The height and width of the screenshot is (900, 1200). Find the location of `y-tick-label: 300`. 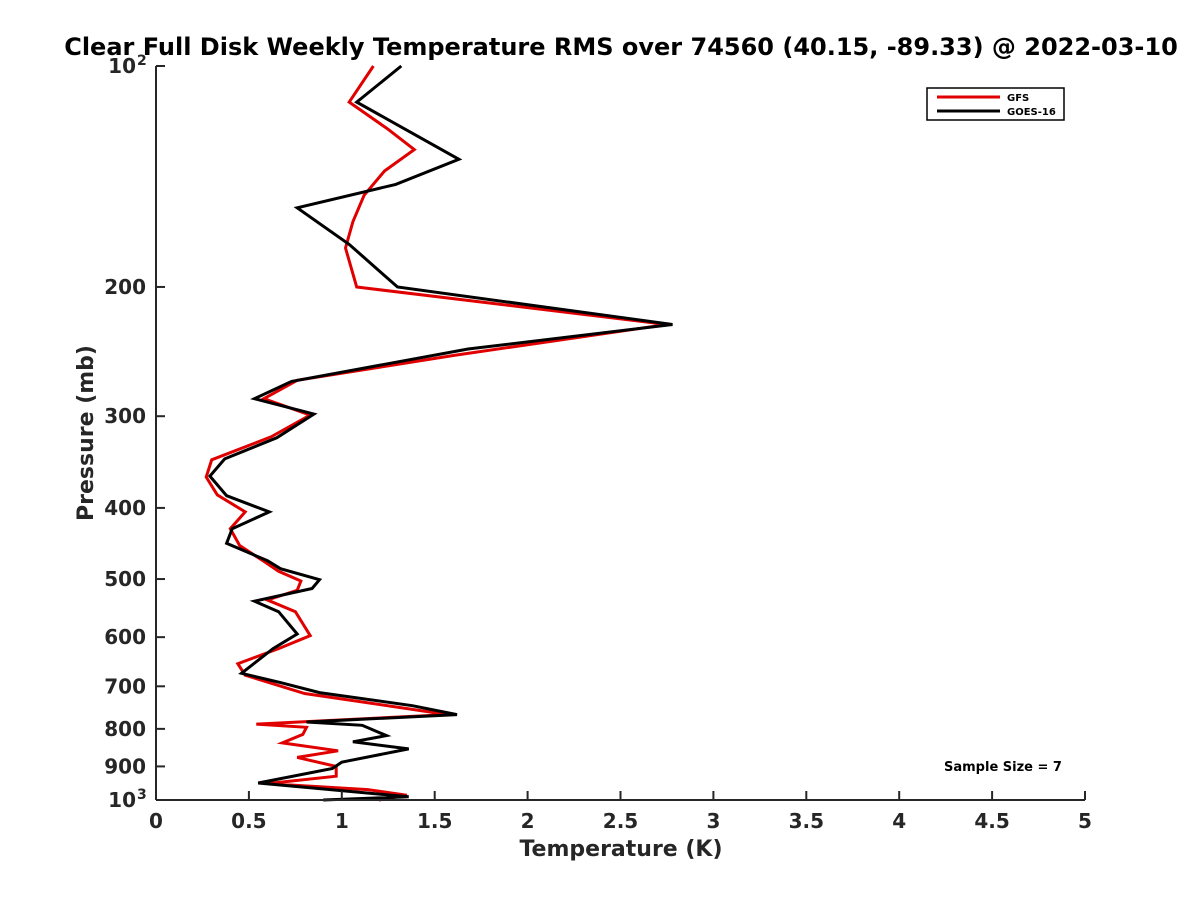

y-tick-label: 300 is located at coordinates (125, 416).